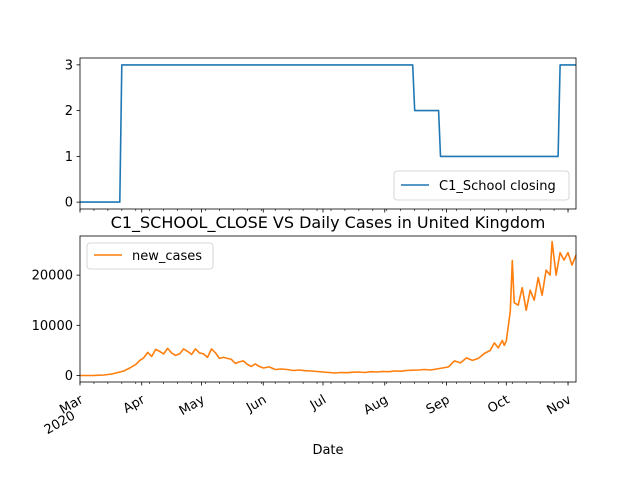 This screenshot has height=480, width=640. I want to click on y-tick-label: 3, so click(69, 65).